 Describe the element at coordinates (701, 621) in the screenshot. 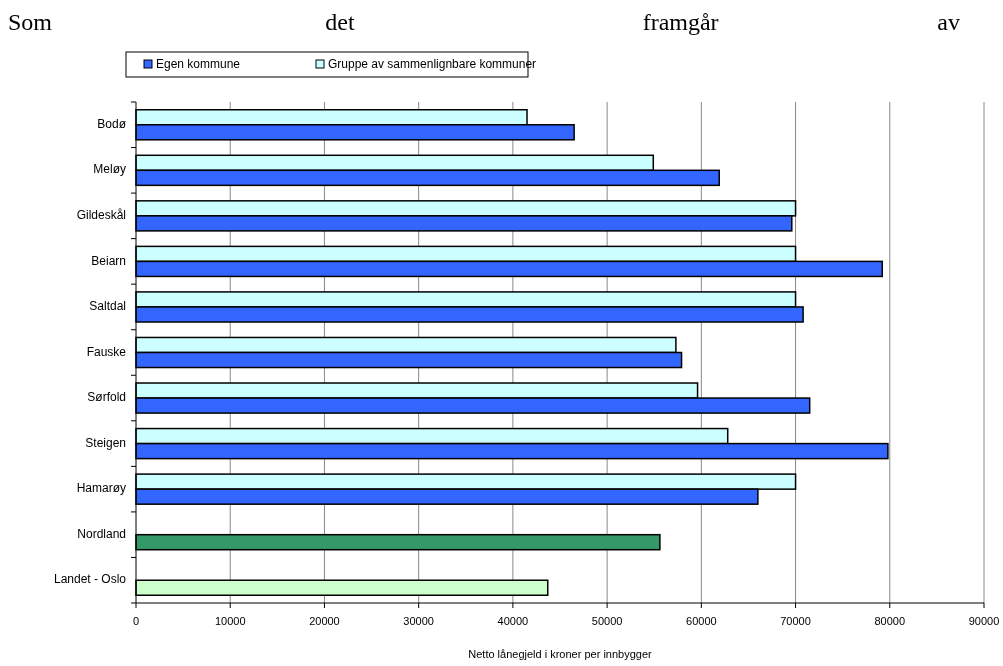

I see `x-tick-label: 60000` at that location.